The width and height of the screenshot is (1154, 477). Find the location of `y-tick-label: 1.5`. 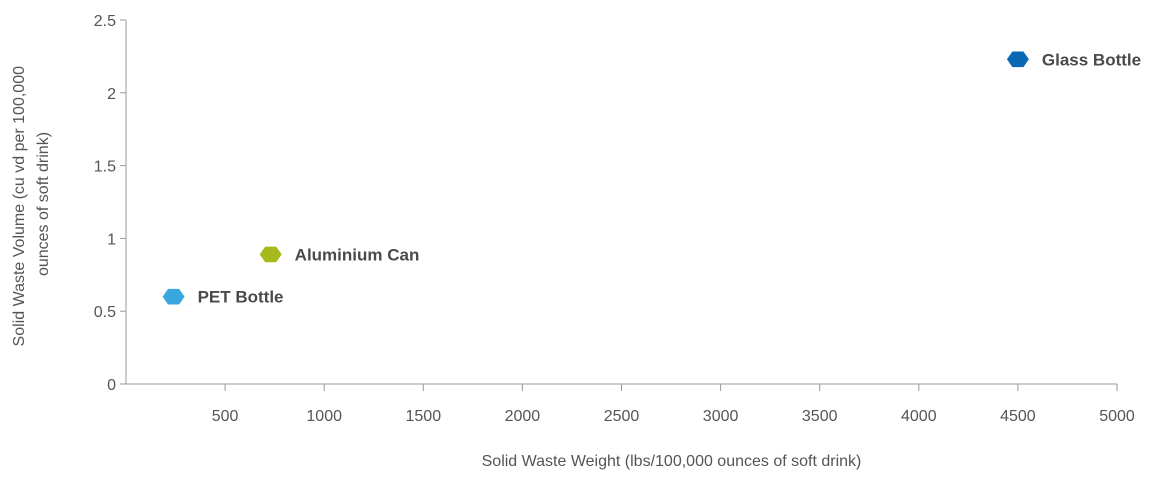

y-tick-label: 1.5 is located at coordinates (105, 167).